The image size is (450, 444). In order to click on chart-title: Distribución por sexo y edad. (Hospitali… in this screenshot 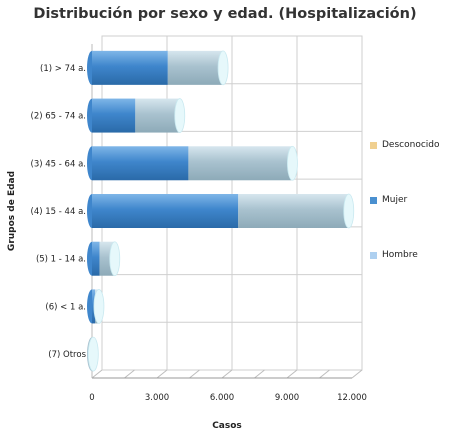, I will do `click(225, 14)`.